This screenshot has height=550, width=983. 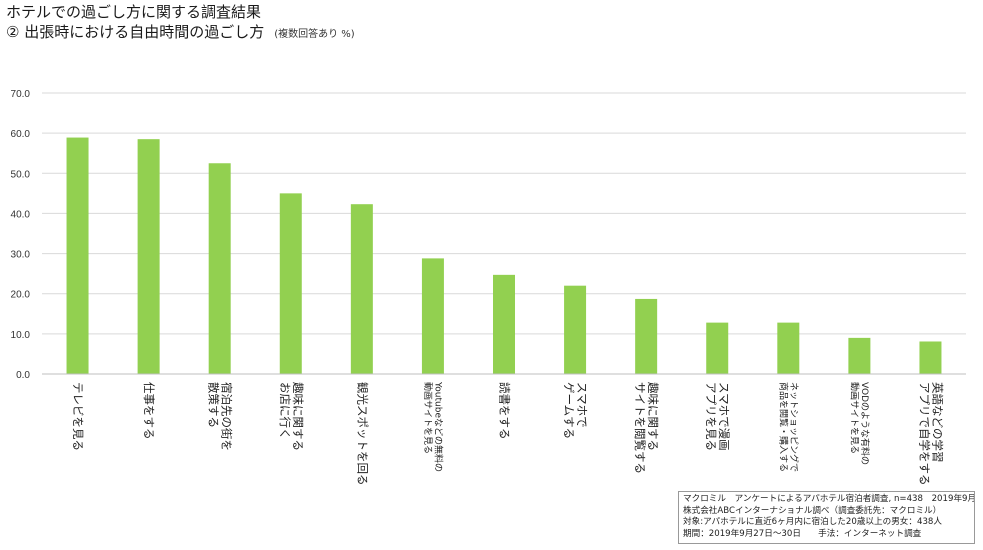 What do you see at coordinates (21, 214) in the screenshot?
I see `y-tick-label: 40.0` at bounding box center [21, 214].